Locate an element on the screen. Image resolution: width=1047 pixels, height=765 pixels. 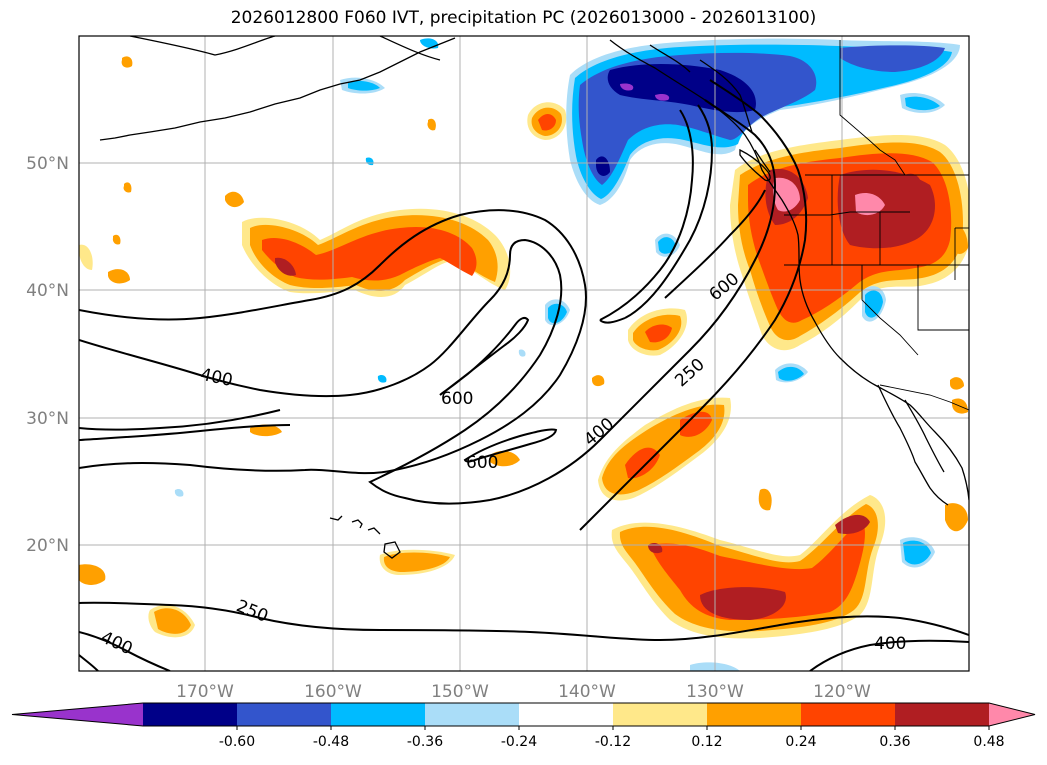
x-tick-label: 170°W is located at coordinates (205, 692).